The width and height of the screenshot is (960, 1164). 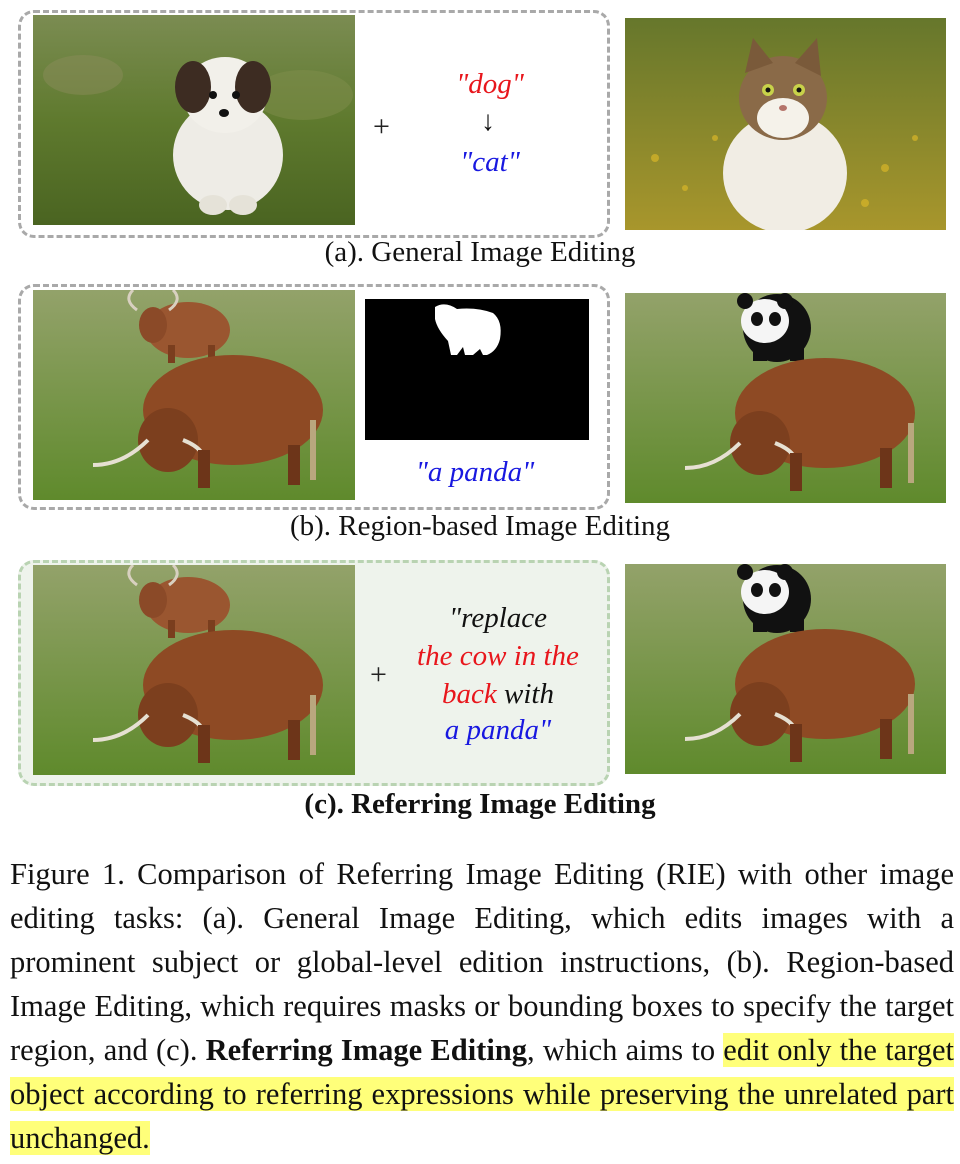 What do you see at coordinates (490, 162) in the screenshot?
I see `target-word-cat: "cat"` at bounding box center [490, 162].